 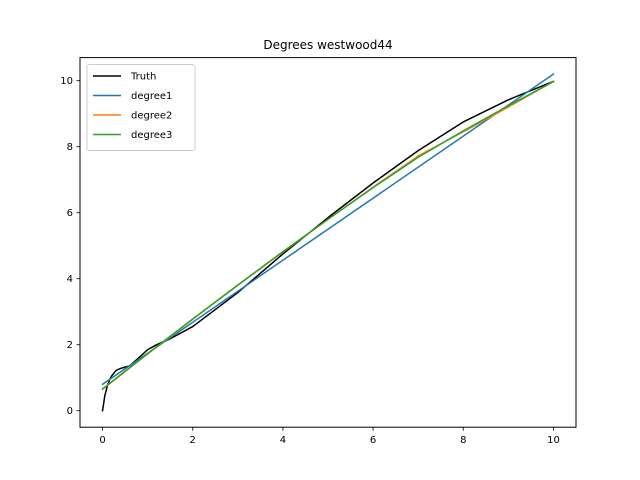 I want to click on legend: Truth degree1 degree2 degree3, so click(x=141, y=107).